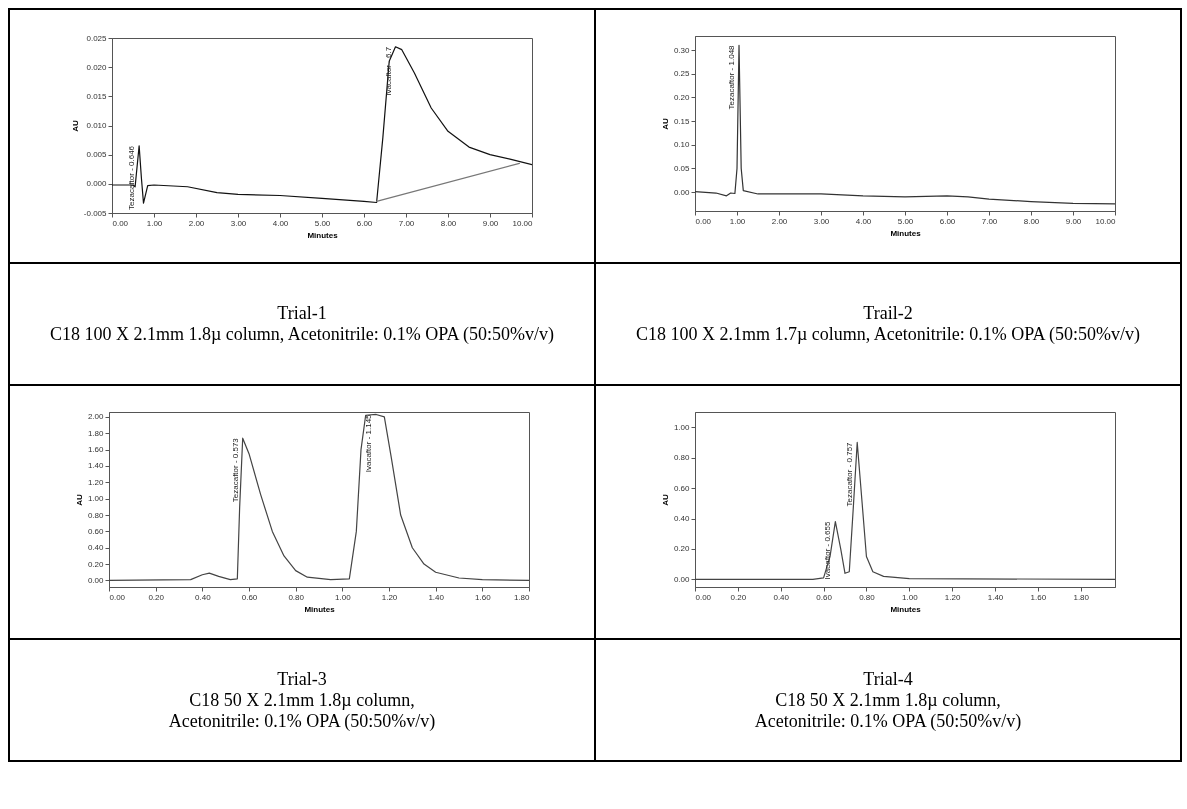  What do you see at coordinates (850, 473) in the screenshot?
I see `annotation: Tezacaftor - 0.757` at bounding box center [850, 473].